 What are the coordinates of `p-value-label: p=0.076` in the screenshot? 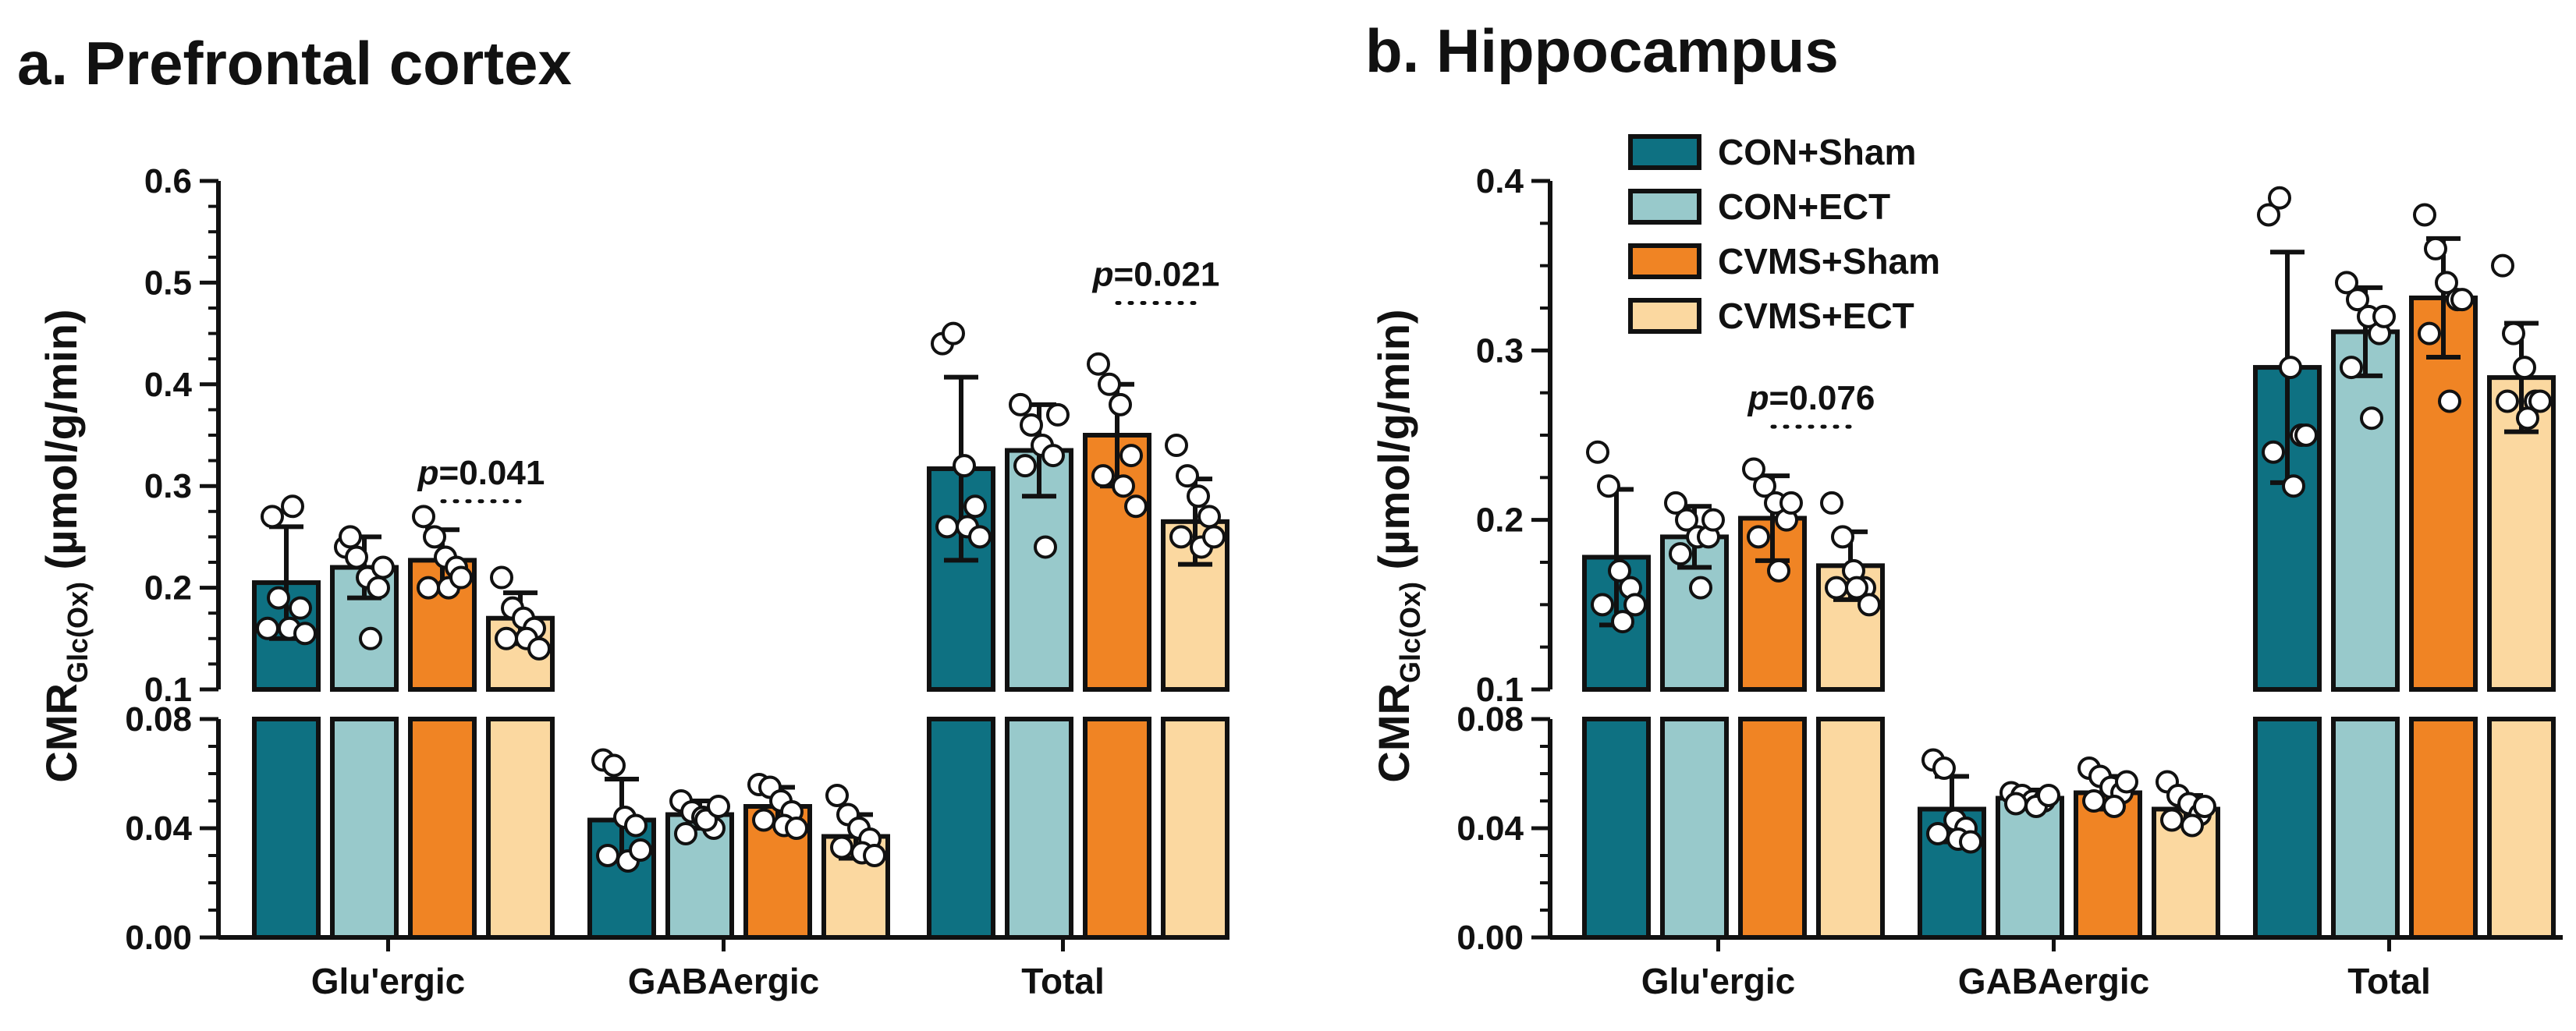 It's located at (1811, 398).